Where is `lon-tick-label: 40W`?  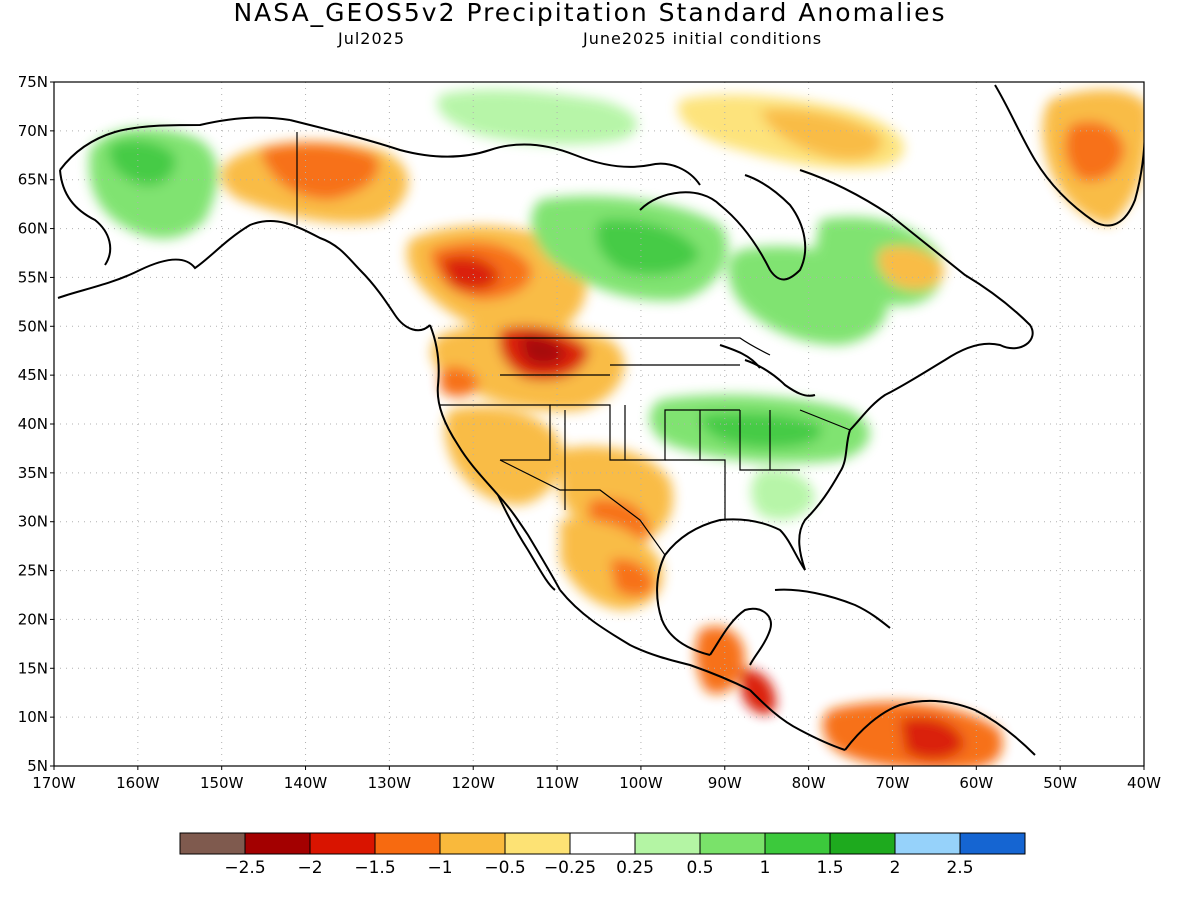
lon-tick-label: 40W is located at coordinates (1144, 783).